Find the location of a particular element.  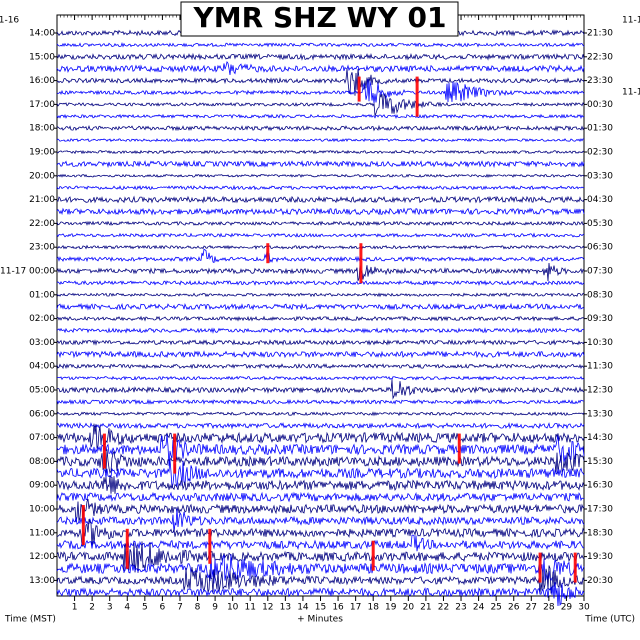

left-row-label: 12:00 is located at coordinates (42, 557).